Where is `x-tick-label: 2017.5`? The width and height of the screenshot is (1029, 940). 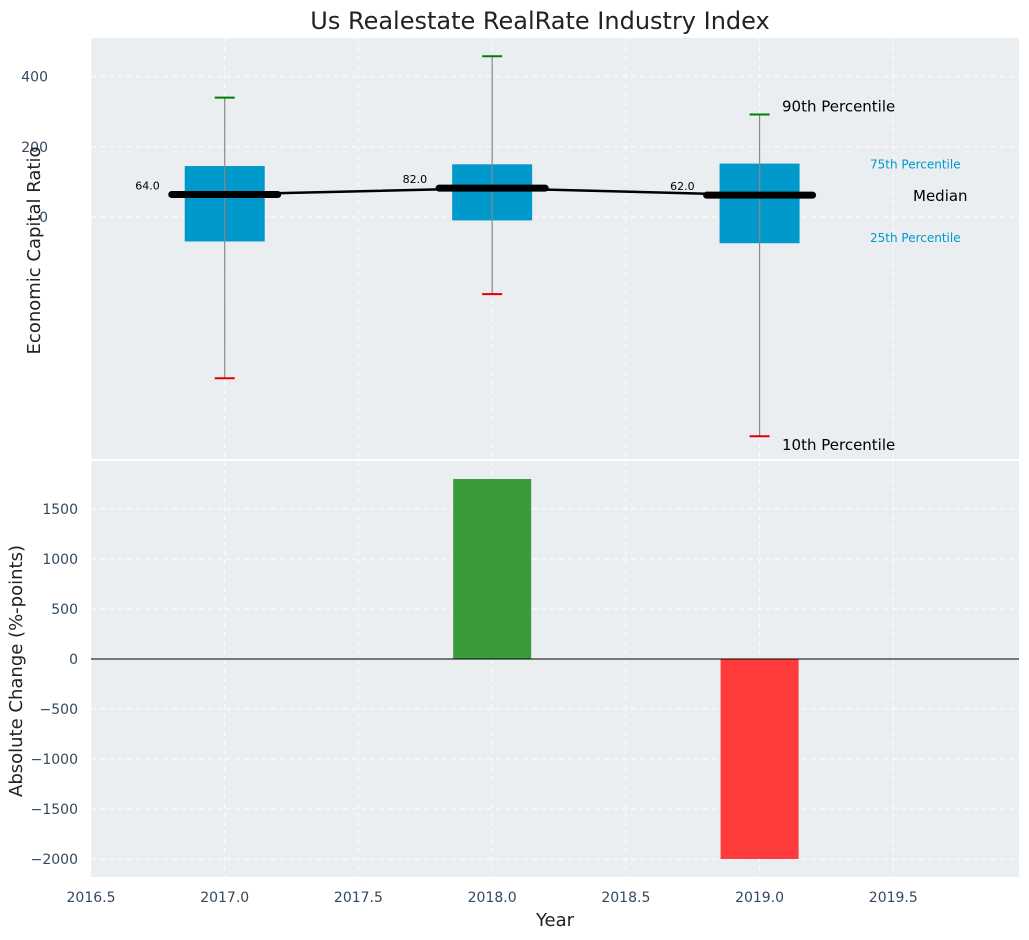
x-tick-label: 2017.5 is located at coordinates (358, 898).